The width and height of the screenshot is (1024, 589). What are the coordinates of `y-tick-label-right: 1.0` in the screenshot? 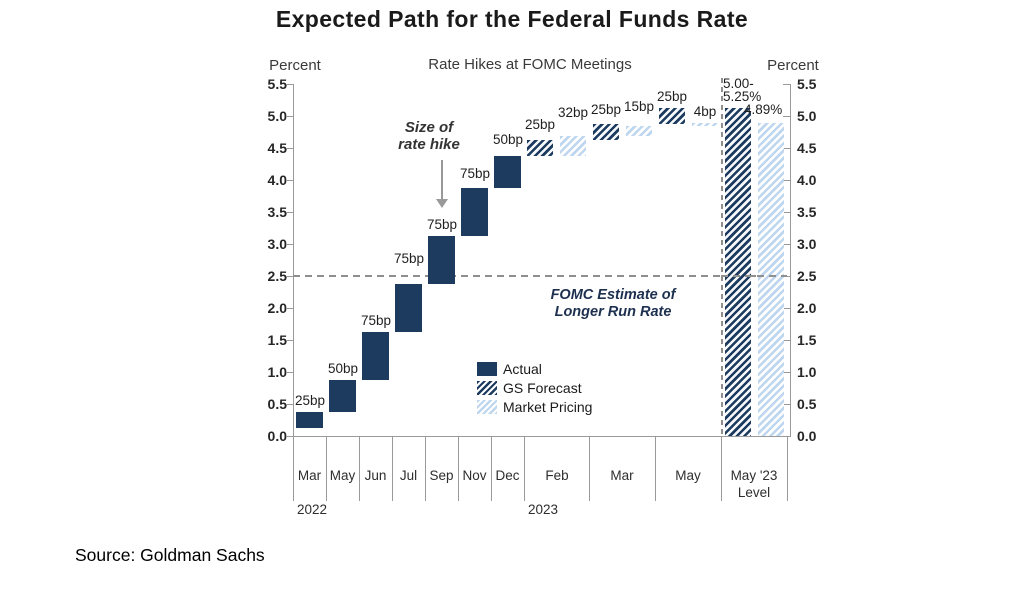 It's located at (807, 372).